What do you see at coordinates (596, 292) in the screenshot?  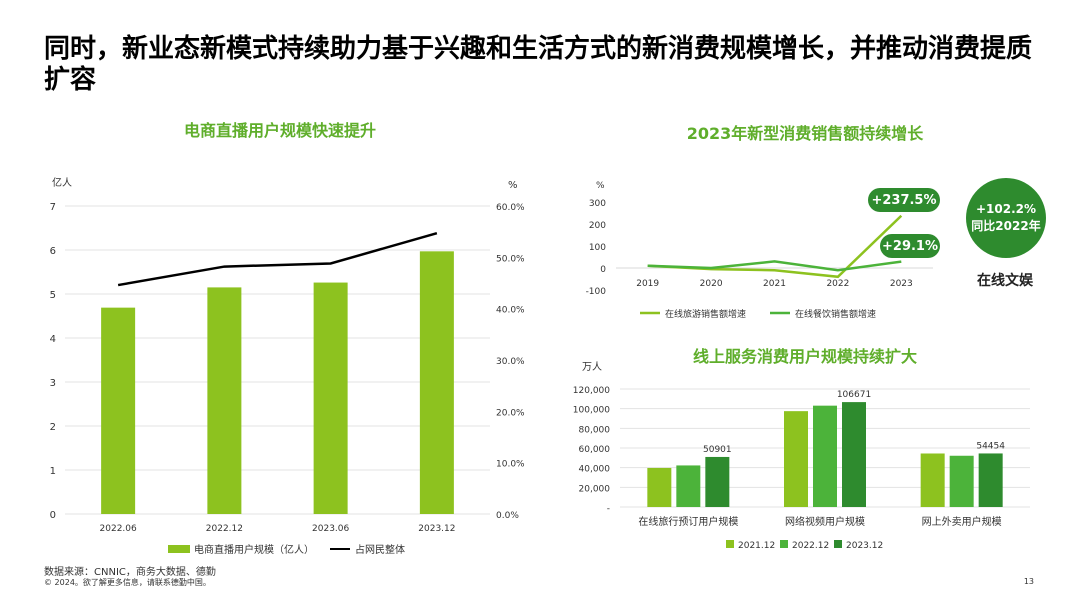 I see `c2-y-tick: -100` at bounding box center [596, 292].